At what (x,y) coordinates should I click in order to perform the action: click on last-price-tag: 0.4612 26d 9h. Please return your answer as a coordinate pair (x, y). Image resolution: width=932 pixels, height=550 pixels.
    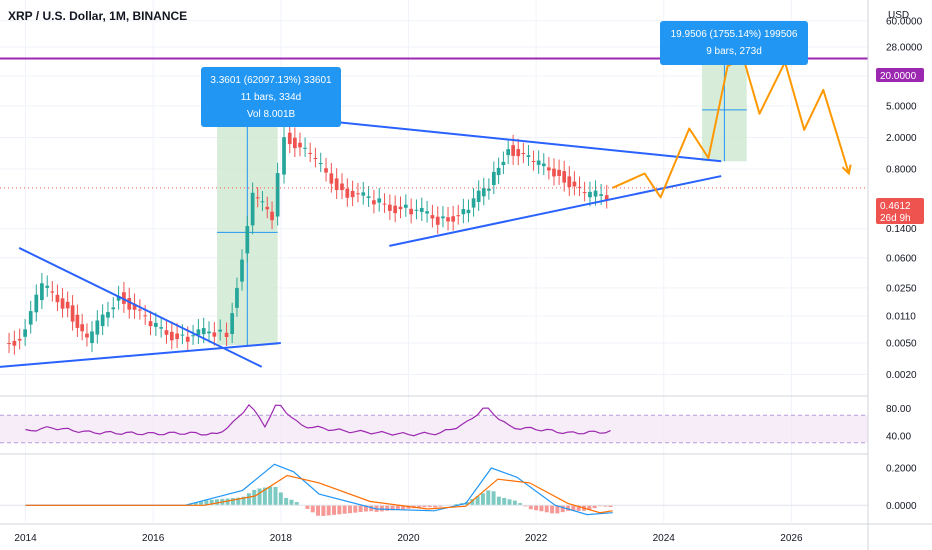
    Looking at the image, I should click on (900, 211).